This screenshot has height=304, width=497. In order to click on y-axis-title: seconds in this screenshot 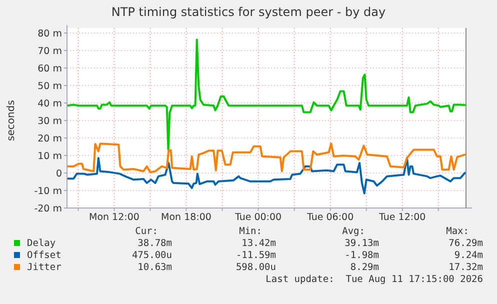, I will do `click(11, 120)`.